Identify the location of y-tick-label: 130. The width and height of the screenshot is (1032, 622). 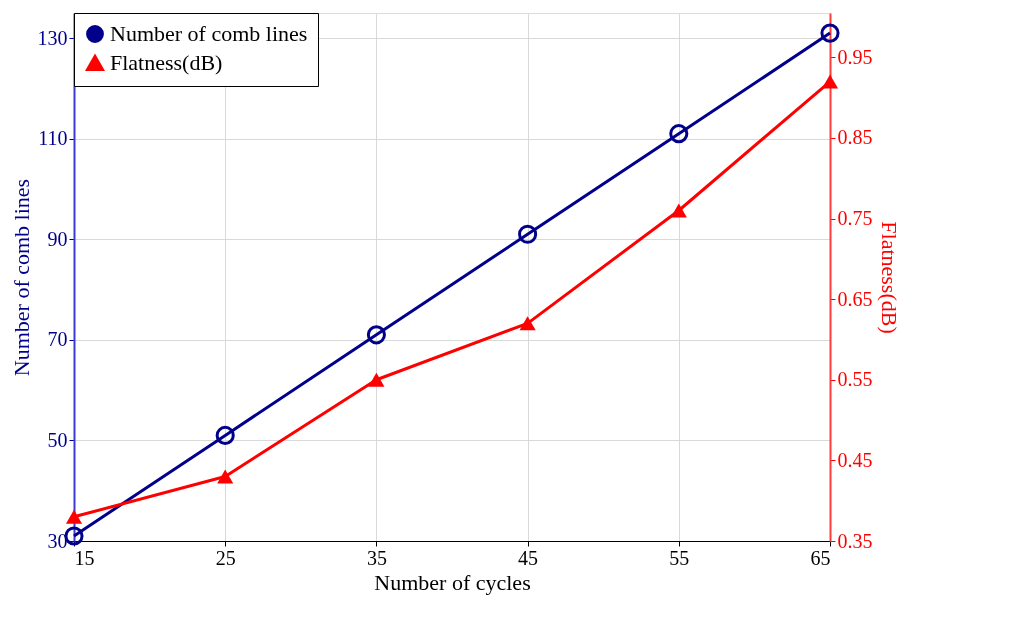
(52, 37).